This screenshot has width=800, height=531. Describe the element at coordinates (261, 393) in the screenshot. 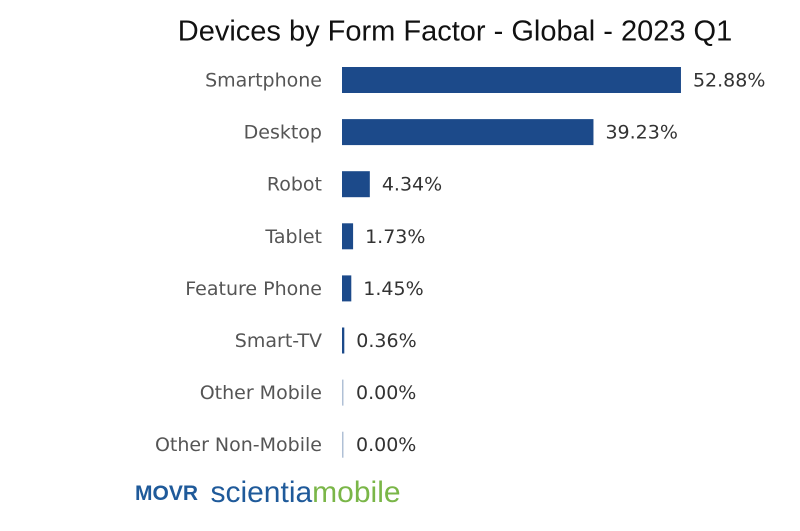

I see `category-label: Other Mobile` at that location.